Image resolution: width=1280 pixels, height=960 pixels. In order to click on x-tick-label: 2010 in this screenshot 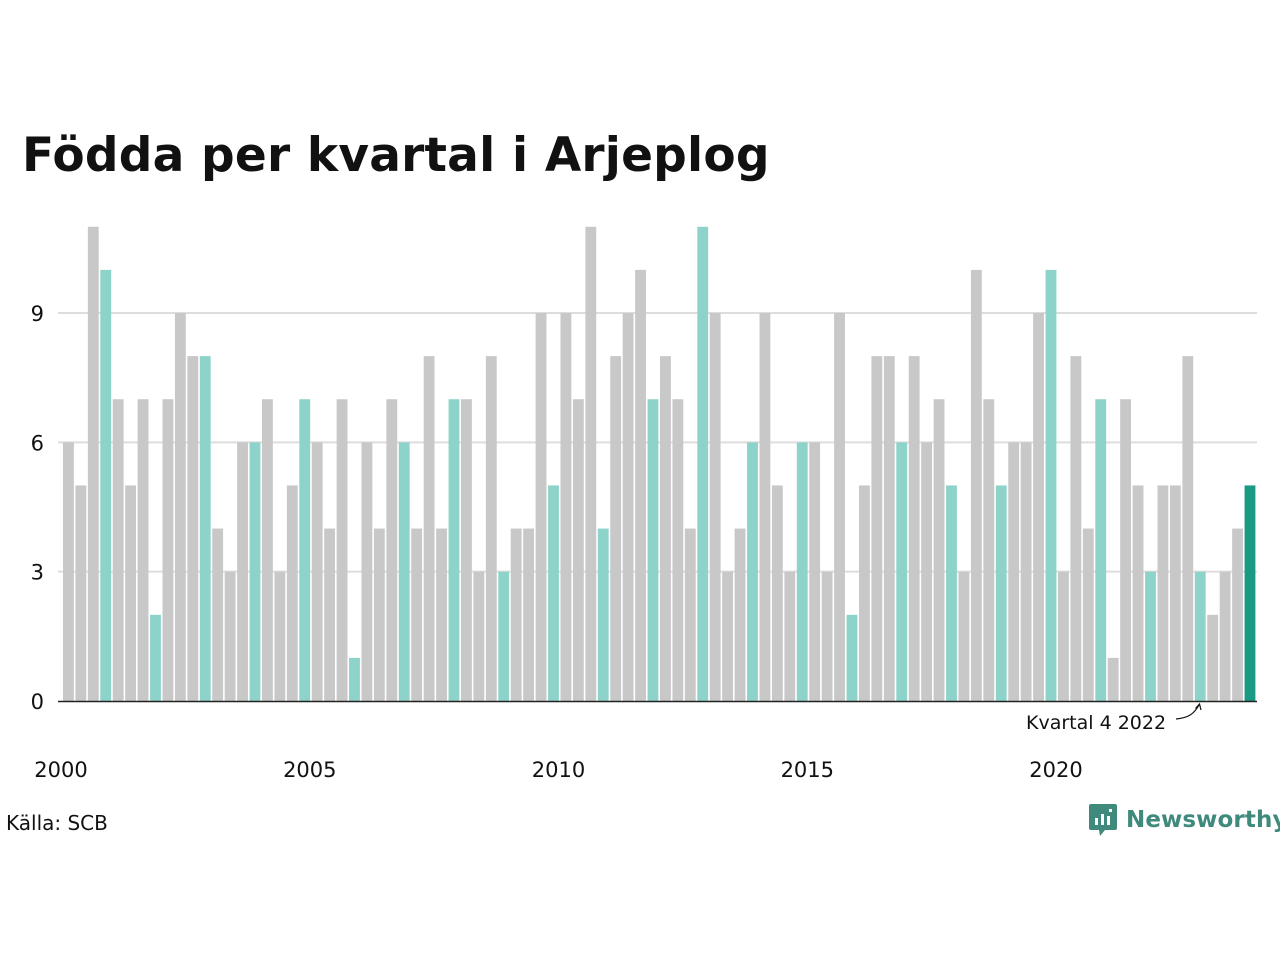, I will do `click(558, 770)`.